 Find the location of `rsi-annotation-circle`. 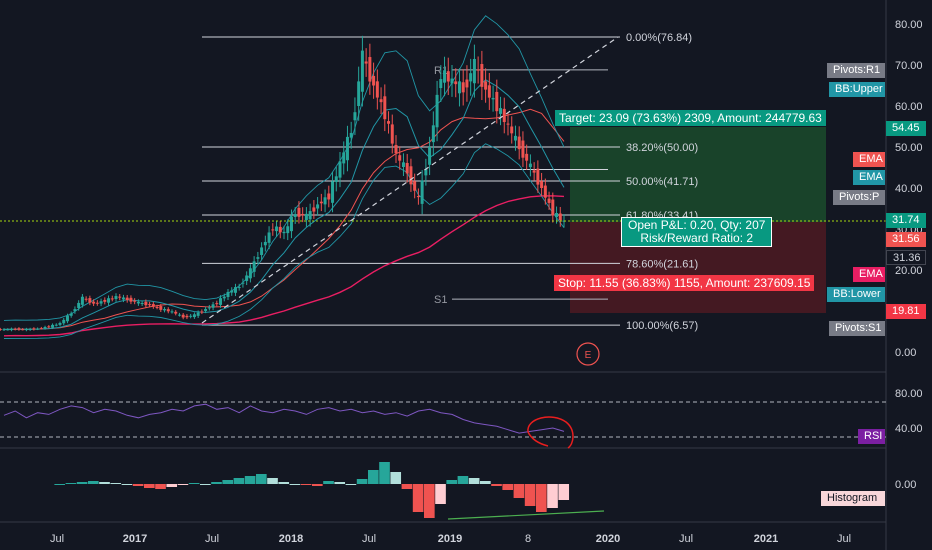

rsi-annotation-circle is located at coordinates (550, 432).